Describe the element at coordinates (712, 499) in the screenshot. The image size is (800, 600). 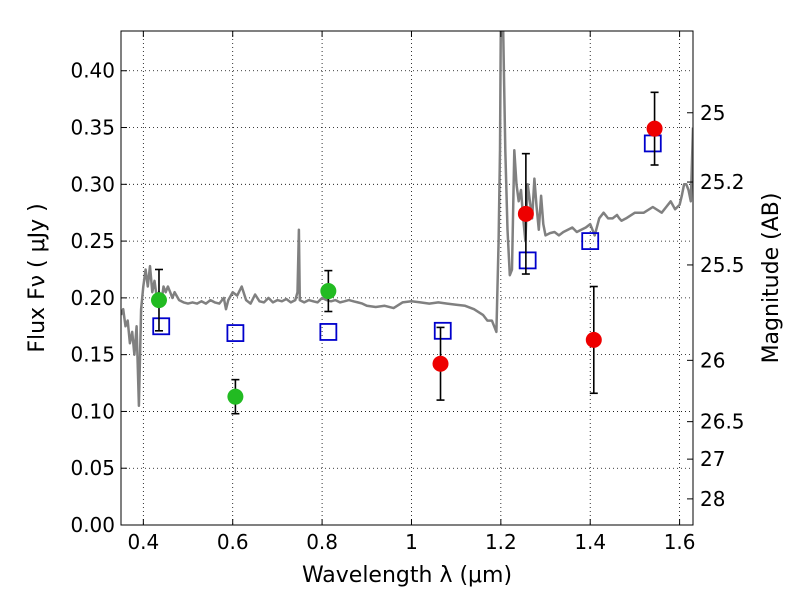
I see `right-tick-label: 28` at that location.